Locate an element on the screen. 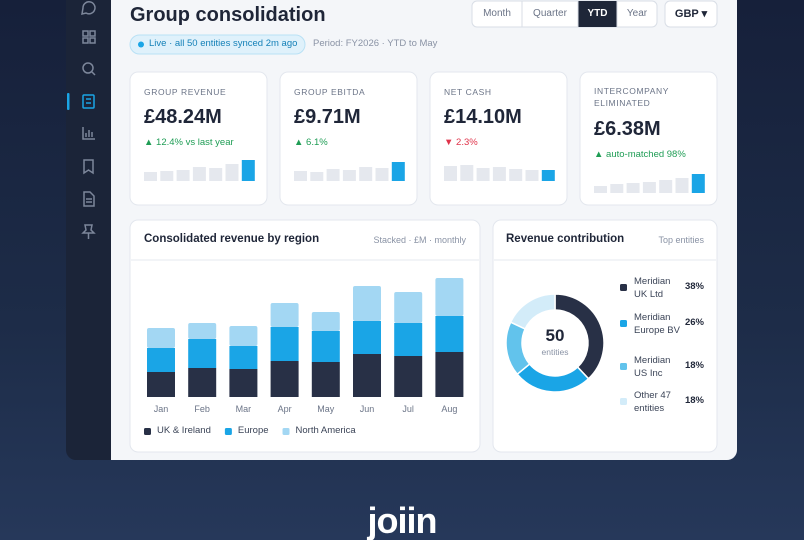 Image resolution: width=804 pixels, height=540 pixels. currency-button is located at coordinates (691, 14).